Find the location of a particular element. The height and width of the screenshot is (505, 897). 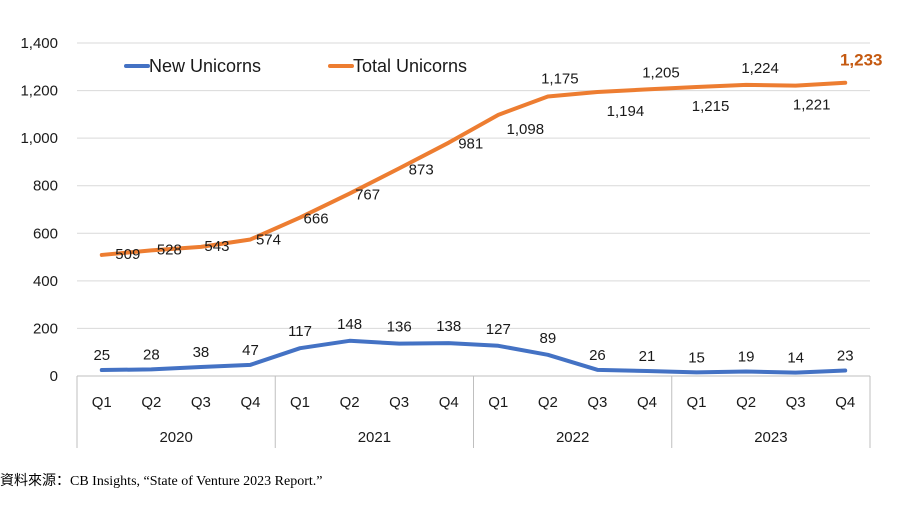

data-label: 38 is located at coordinates (201, 352).